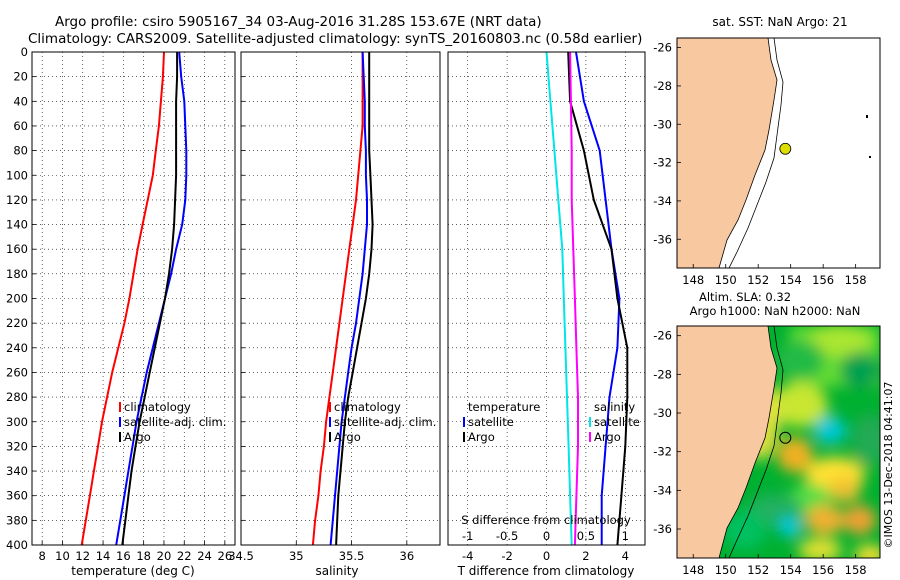 This screenshot has height=580, width=900. What do you see at coordinates (296, 556) in the screenshot?
I see `x-tick-label: 35` at bounding box center [296, 556].